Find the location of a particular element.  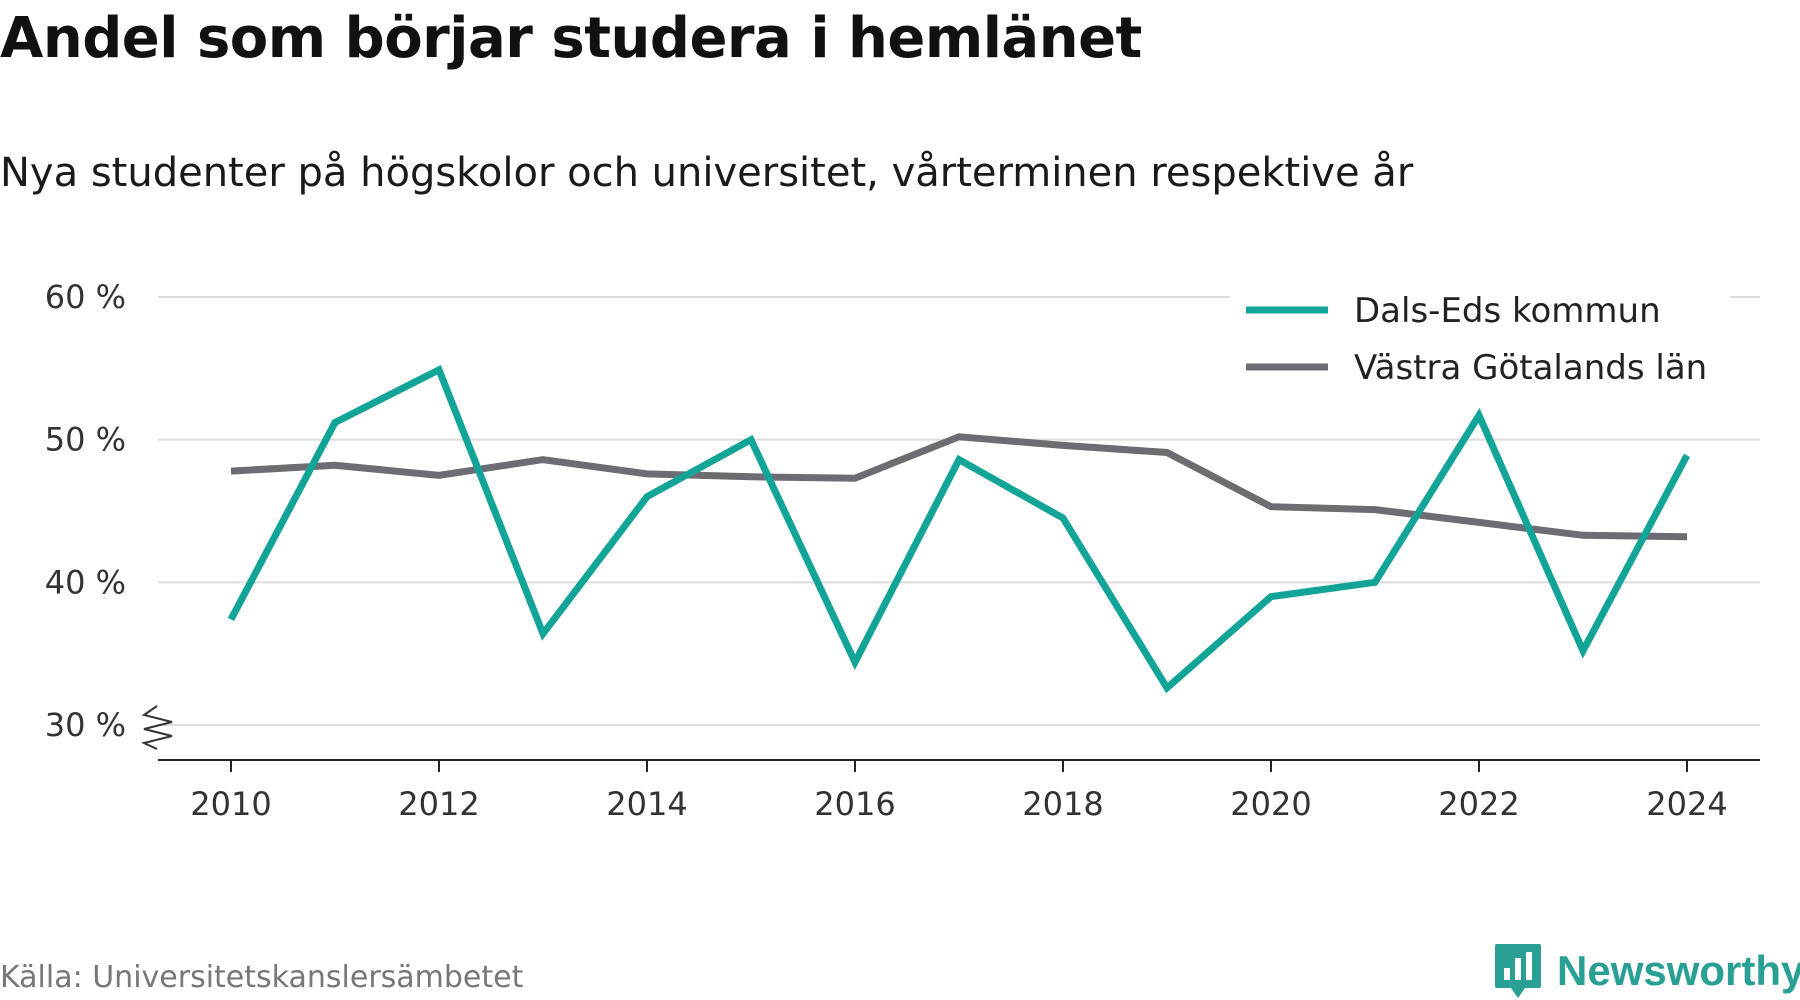

y-tick-label: 30 % is located at coordinates (85, 725).